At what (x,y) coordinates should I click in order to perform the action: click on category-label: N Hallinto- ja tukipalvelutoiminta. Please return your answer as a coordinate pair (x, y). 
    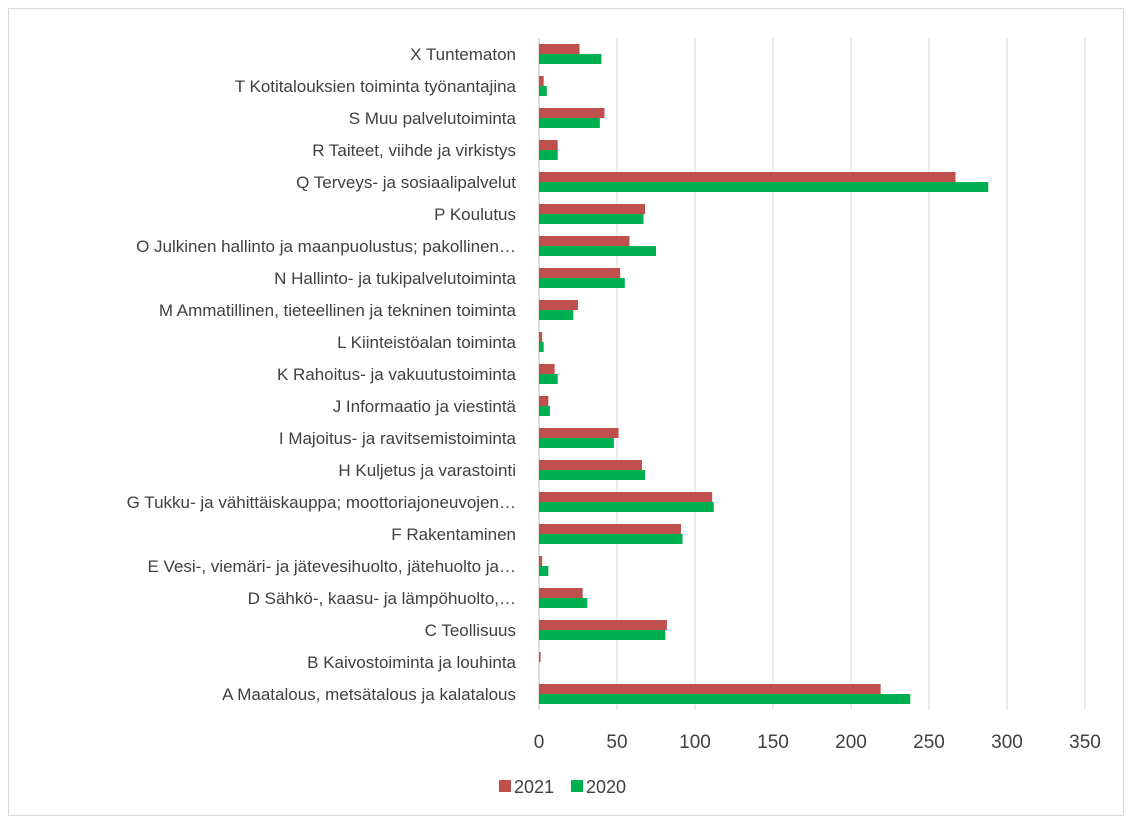
    Looking at the image, I should click on (395, 278).